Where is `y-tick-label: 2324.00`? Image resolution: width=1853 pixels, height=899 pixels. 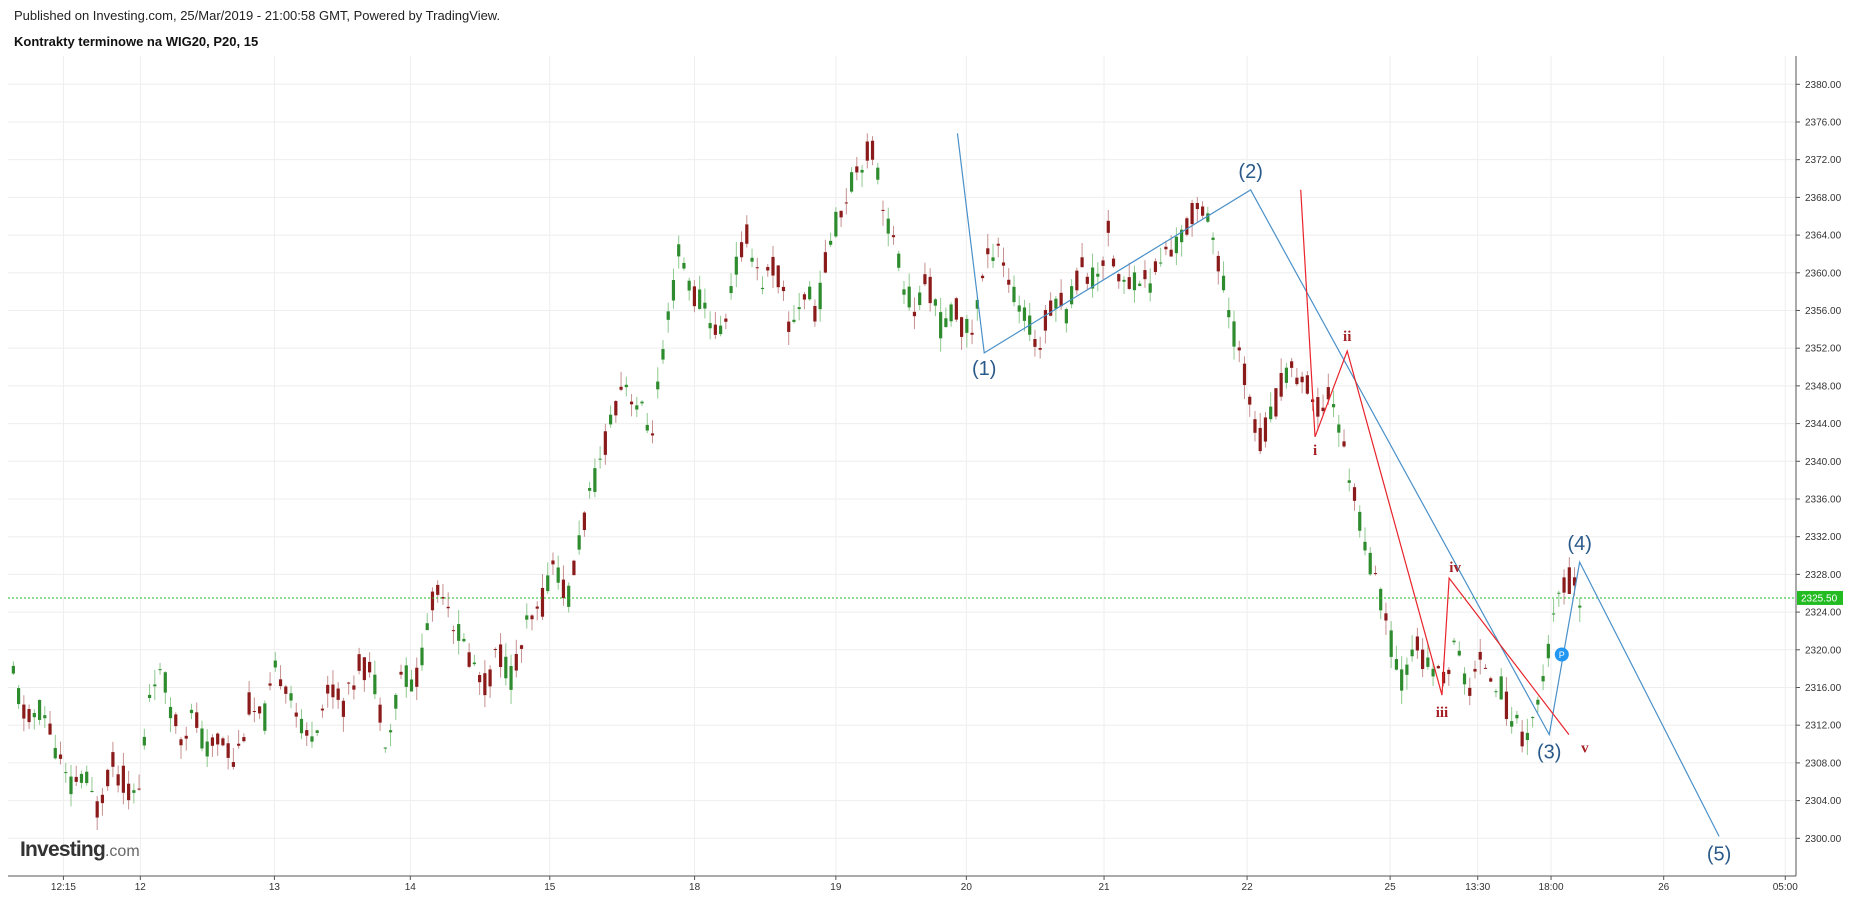
y-tick-label: 2324.00 is located at coordinates (1823, 613).